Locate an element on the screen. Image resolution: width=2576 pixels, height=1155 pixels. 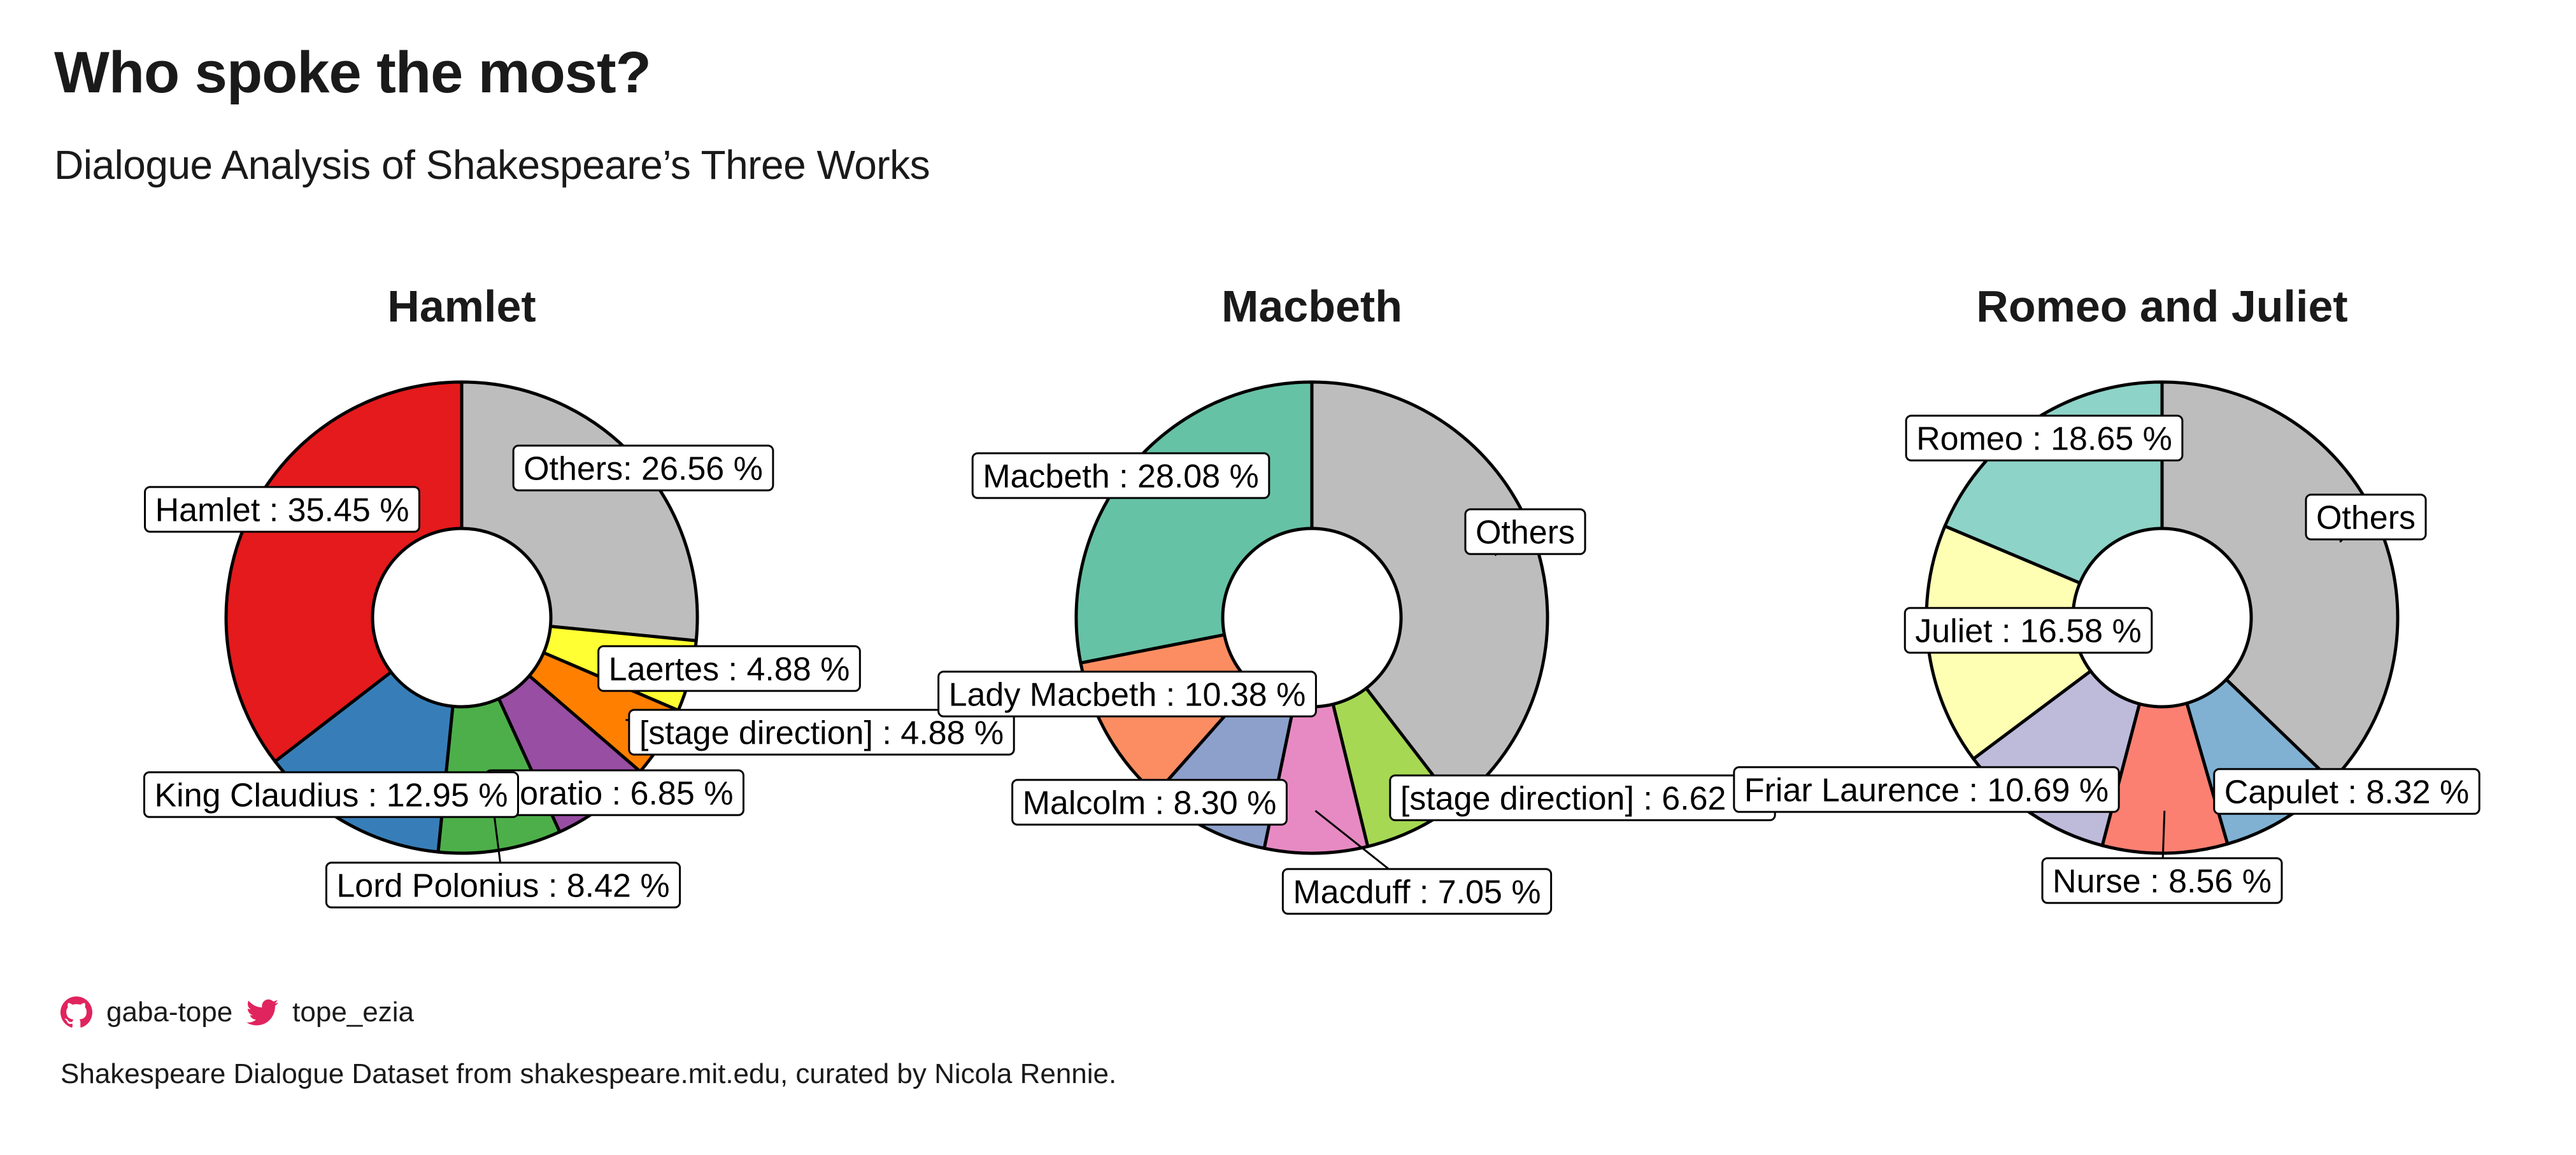
label-text: Capulet : 8.32 % is located at coordinates (2346, 792).